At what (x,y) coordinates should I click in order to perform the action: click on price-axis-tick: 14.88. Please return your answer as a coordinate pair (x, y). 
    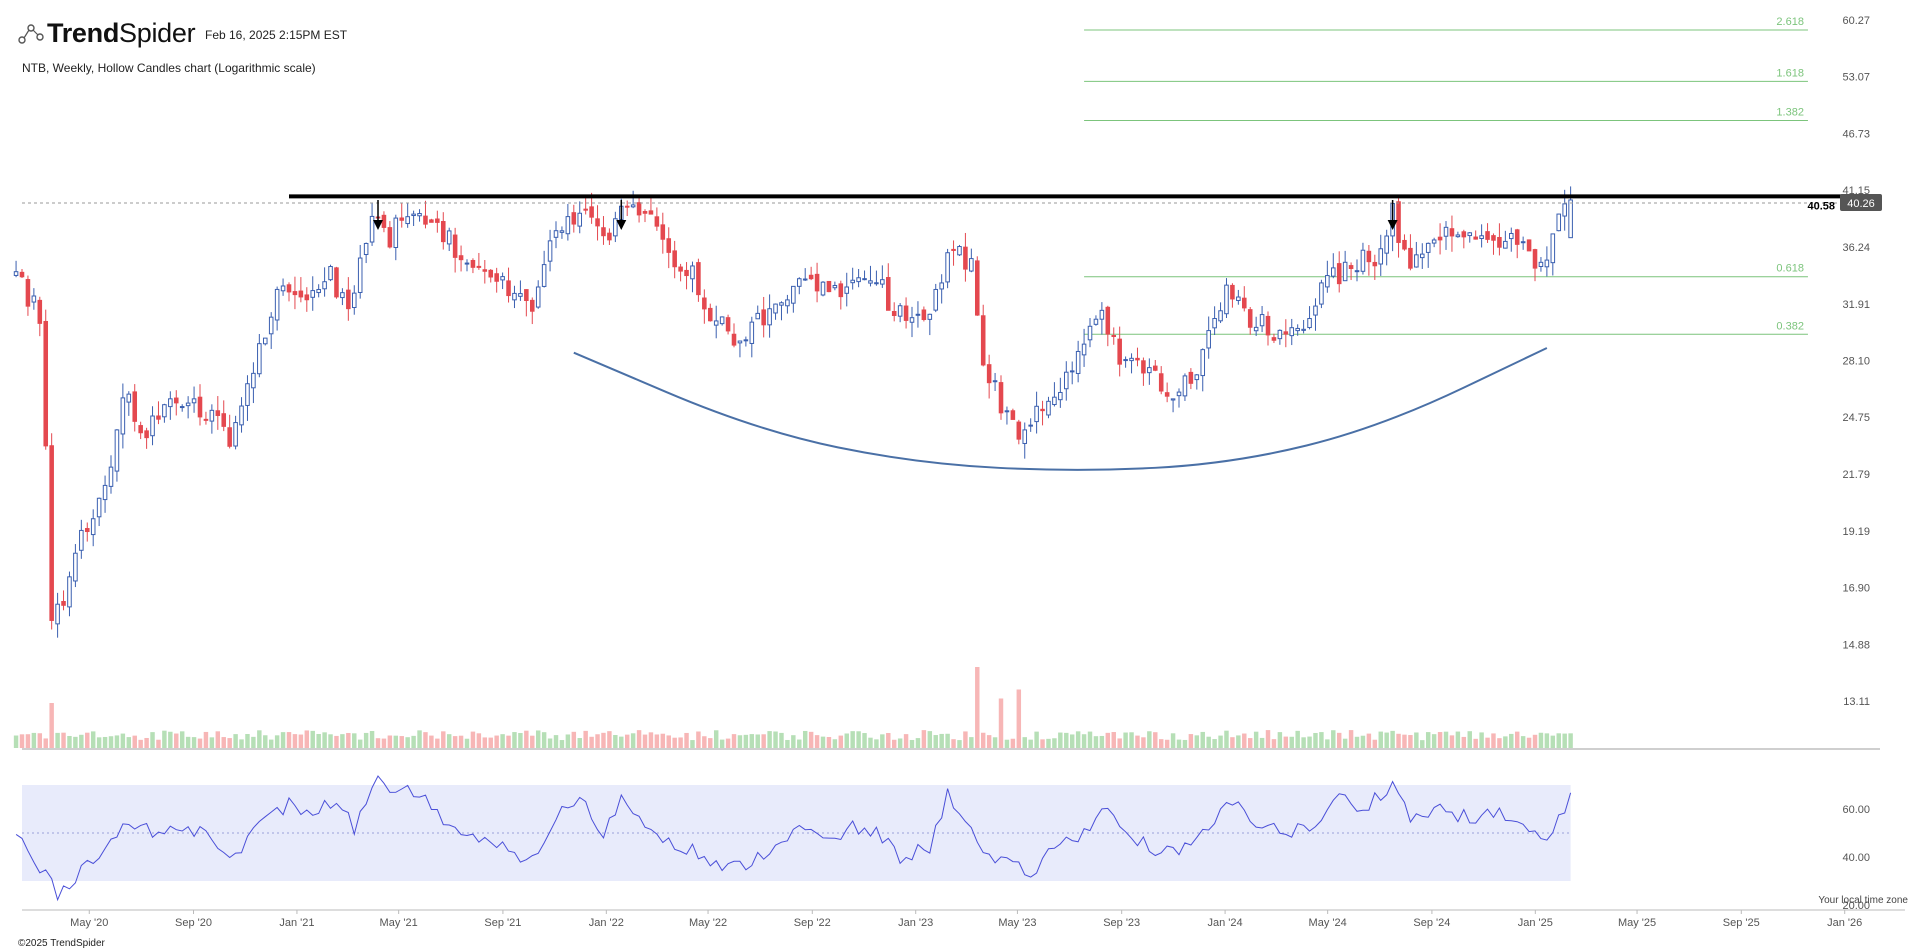
    Looking at the image, I should click on (1856, 645).